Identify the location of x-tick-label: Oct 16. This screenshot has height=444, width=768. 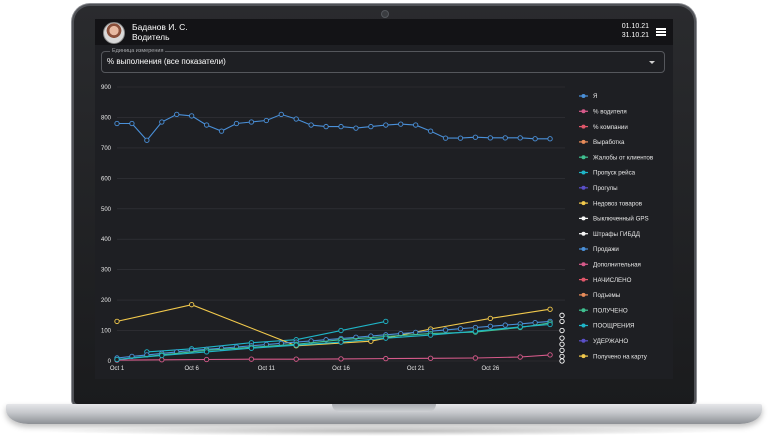
(341, 369).